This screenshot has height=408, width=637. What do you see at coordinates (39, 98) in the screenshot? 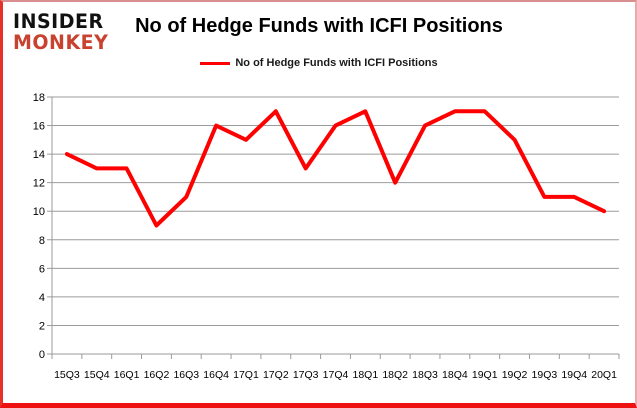
I see `y-tick-label: 18` at bounding box center [39, 98].